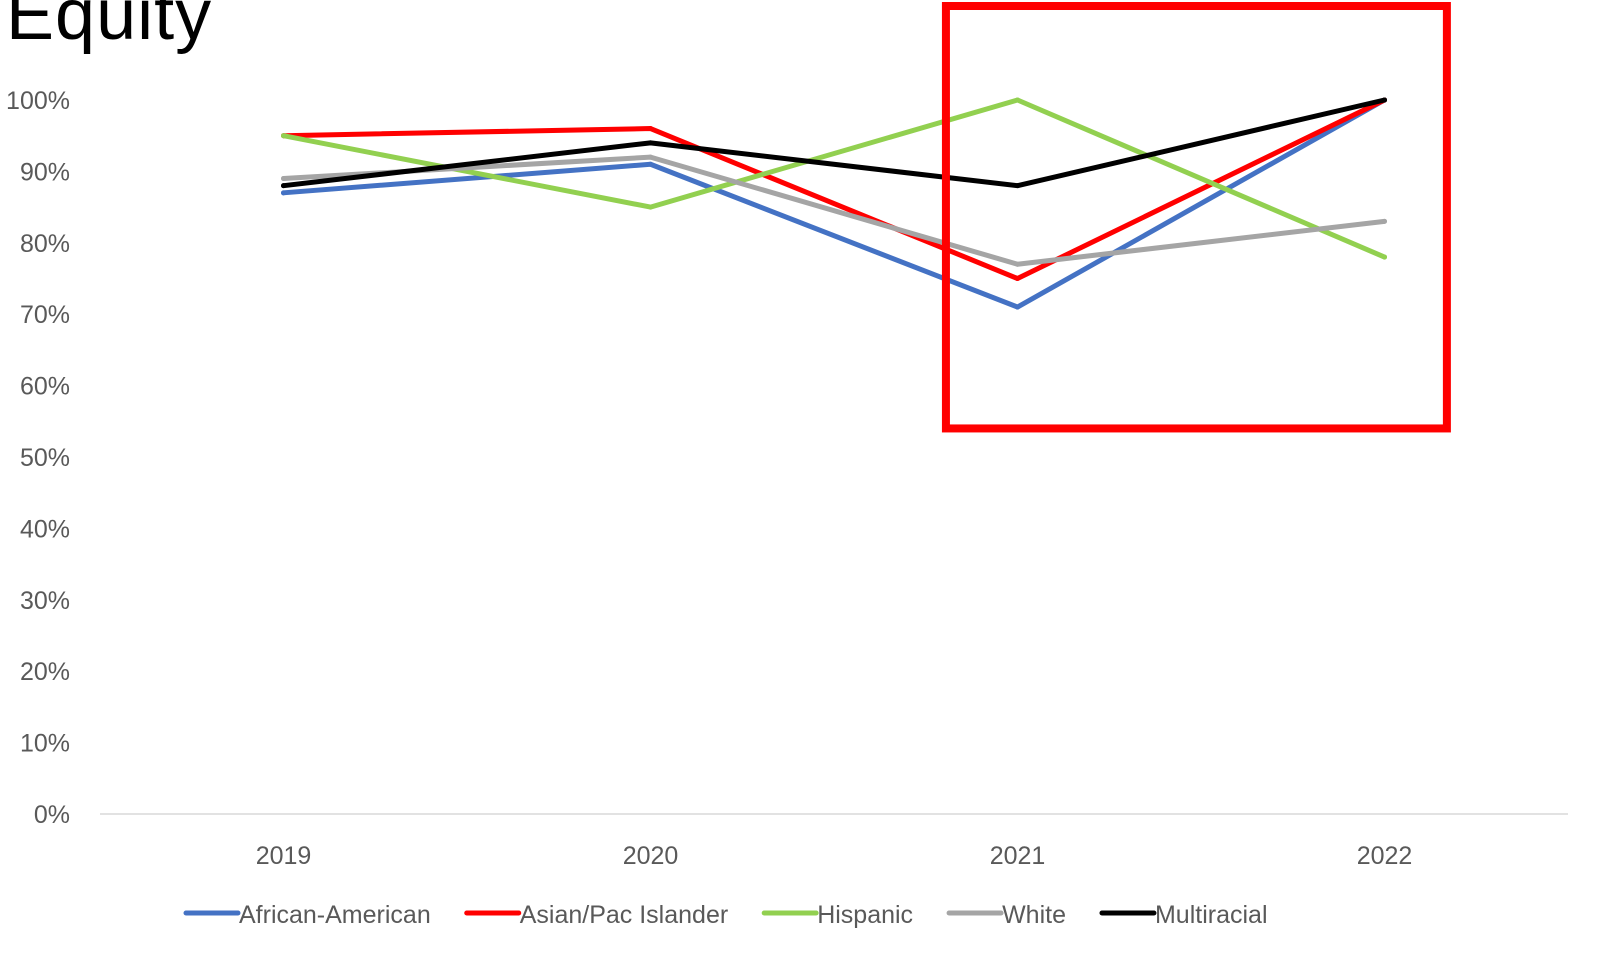  Describe the element at coordinates (45, 744) in the screenshot. I see `y-tick-label: 10%` at that location.